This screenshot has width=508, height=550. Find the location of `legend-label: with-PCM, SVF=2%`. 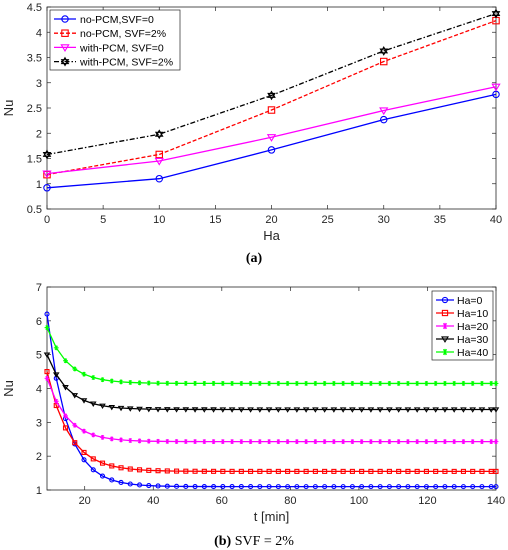

legend-label: with-PCM, SVF=2% is located at coordinates (126, 63).